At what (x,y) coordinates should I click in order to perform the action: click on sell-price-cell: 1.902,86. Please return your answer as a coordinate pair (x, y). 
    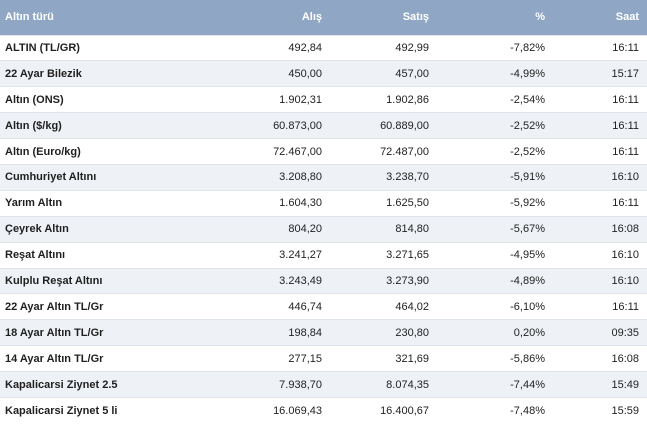
    Looking at the image, I should click on (407, 99).